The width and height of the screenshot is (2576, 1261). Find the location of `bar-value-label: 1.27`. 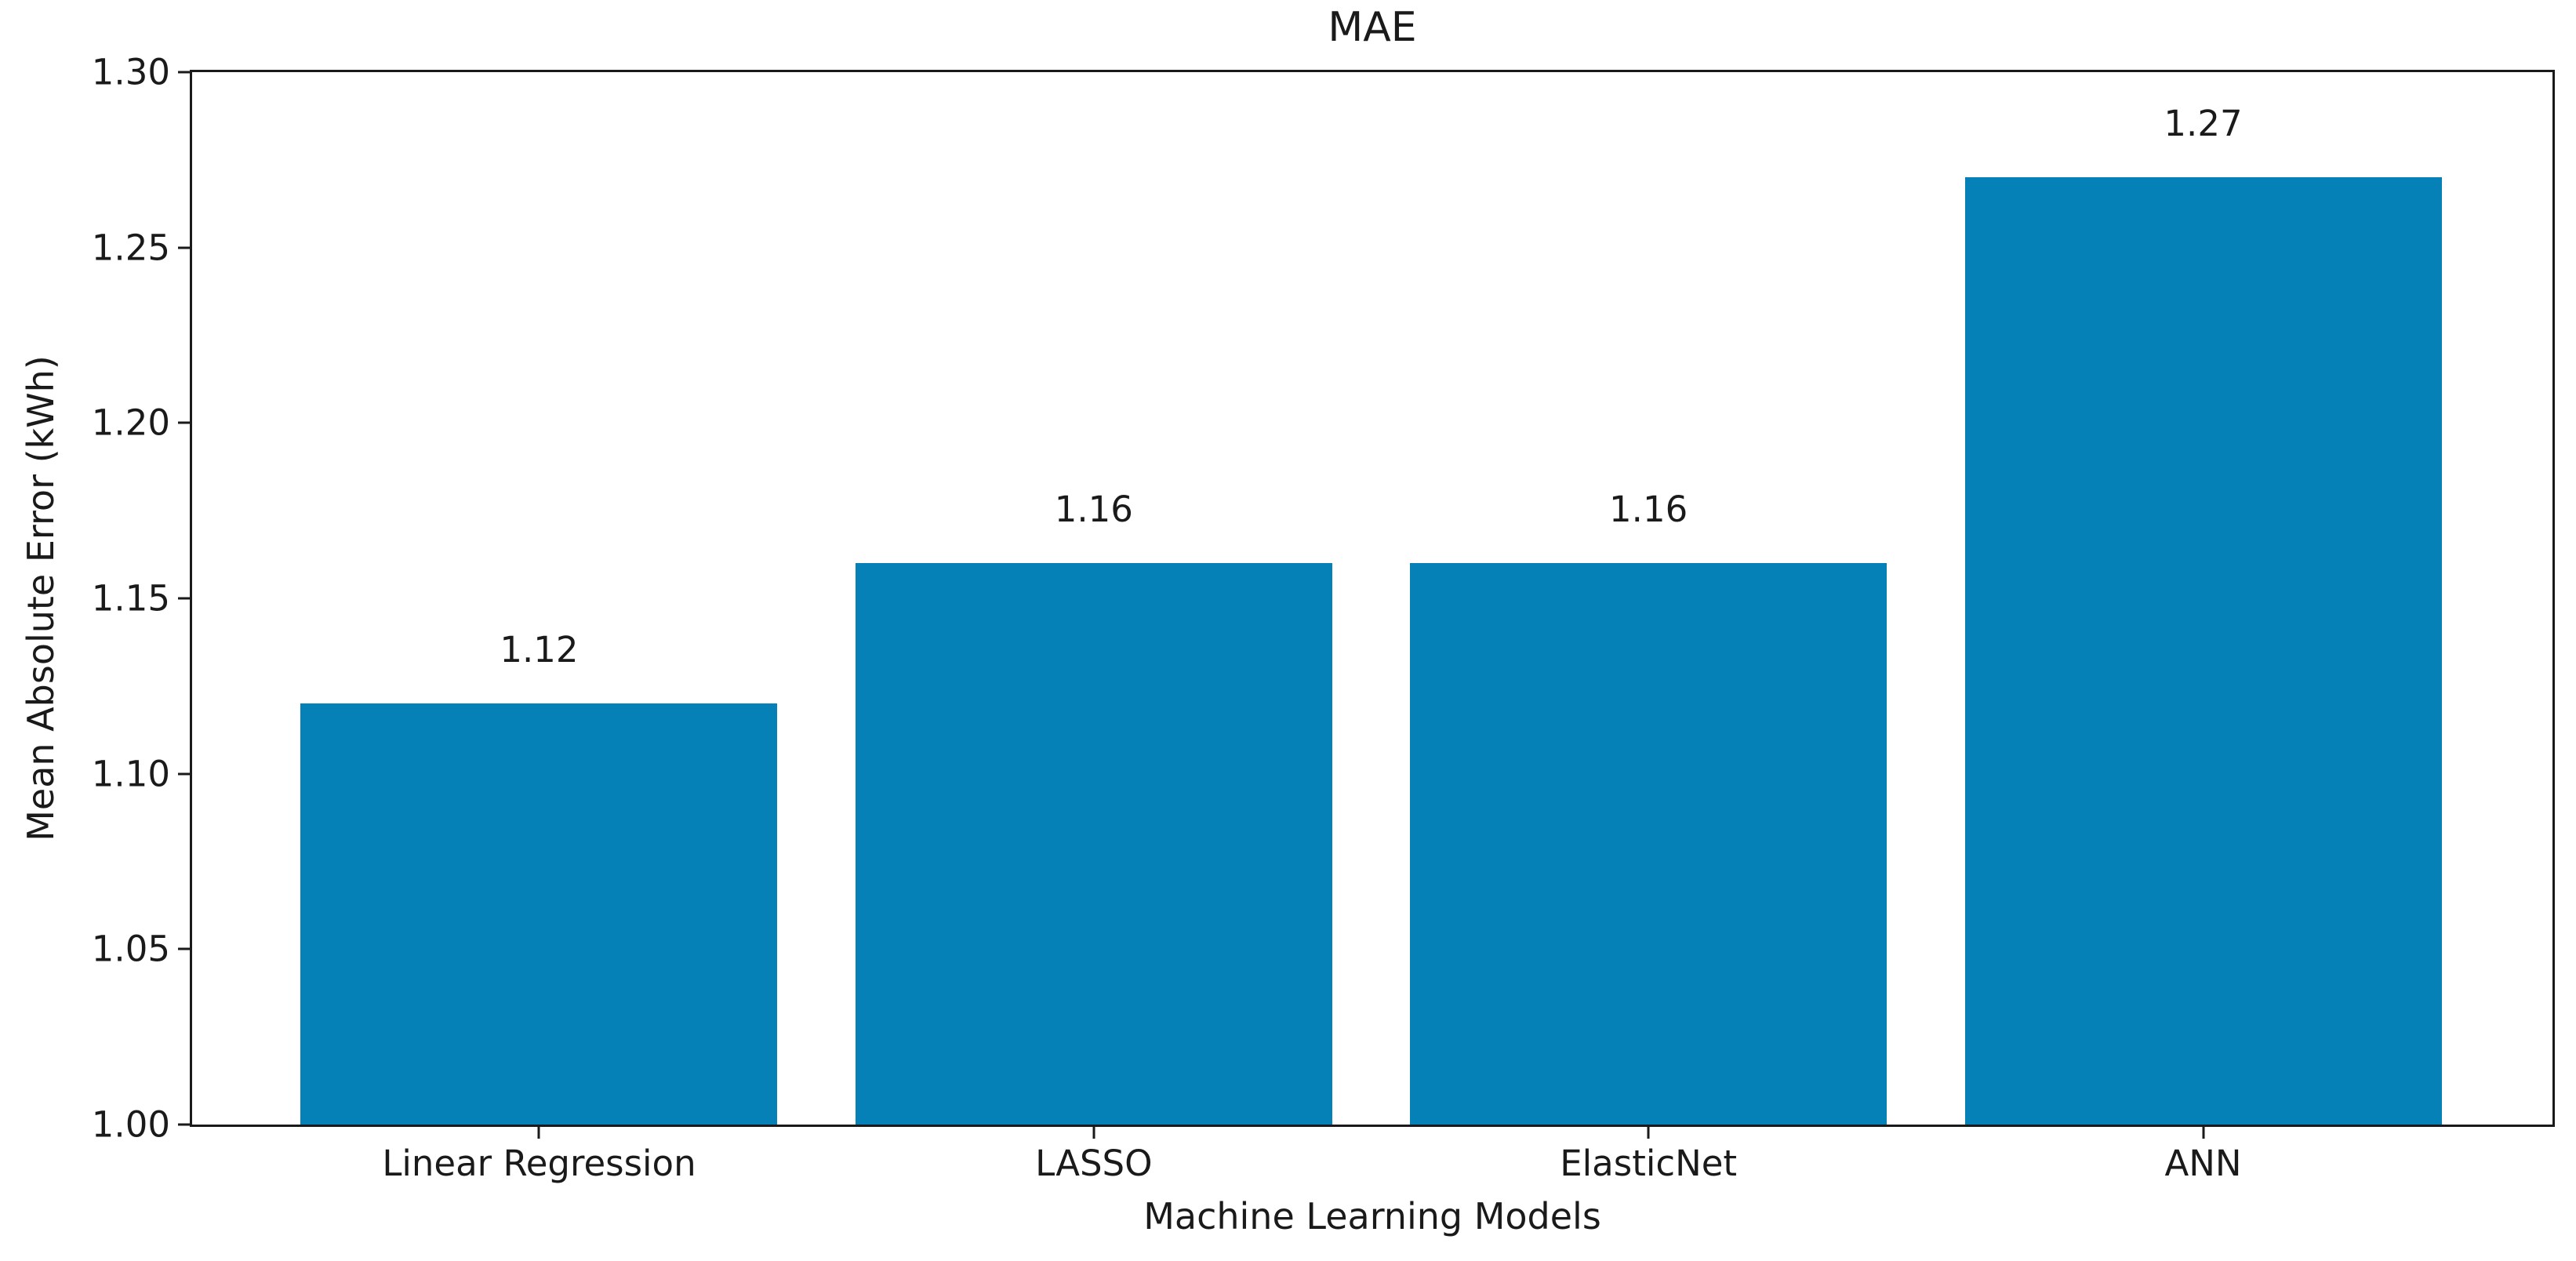

bar-value-label: 1.27 is located at coordinates (2203, 124).